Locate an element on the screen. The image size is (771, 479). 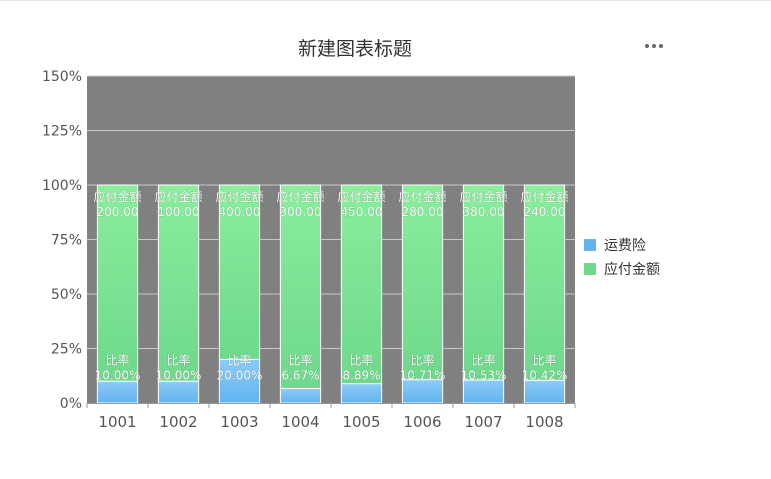
y-tick-label: 125% is located at coordinates (62, 132).